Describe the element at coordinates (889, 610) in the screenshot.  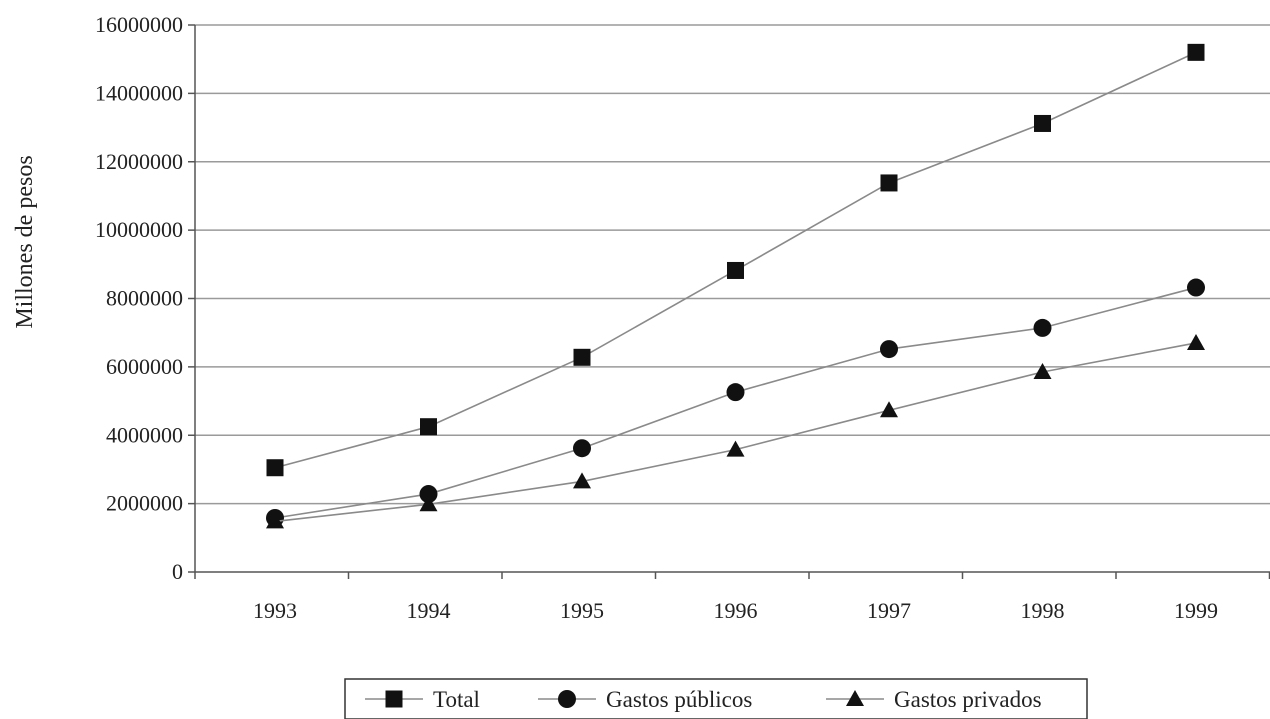
I see `x-tick-label: 1997` at that location.